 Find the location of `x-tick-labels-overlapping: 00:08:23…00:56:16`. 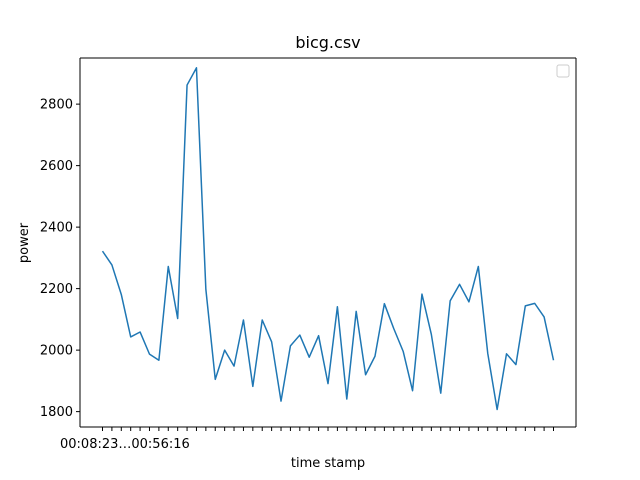

x-tick-labels-overlapping: 00:08:23…00:56:16 is located at coordinates (125, 444).